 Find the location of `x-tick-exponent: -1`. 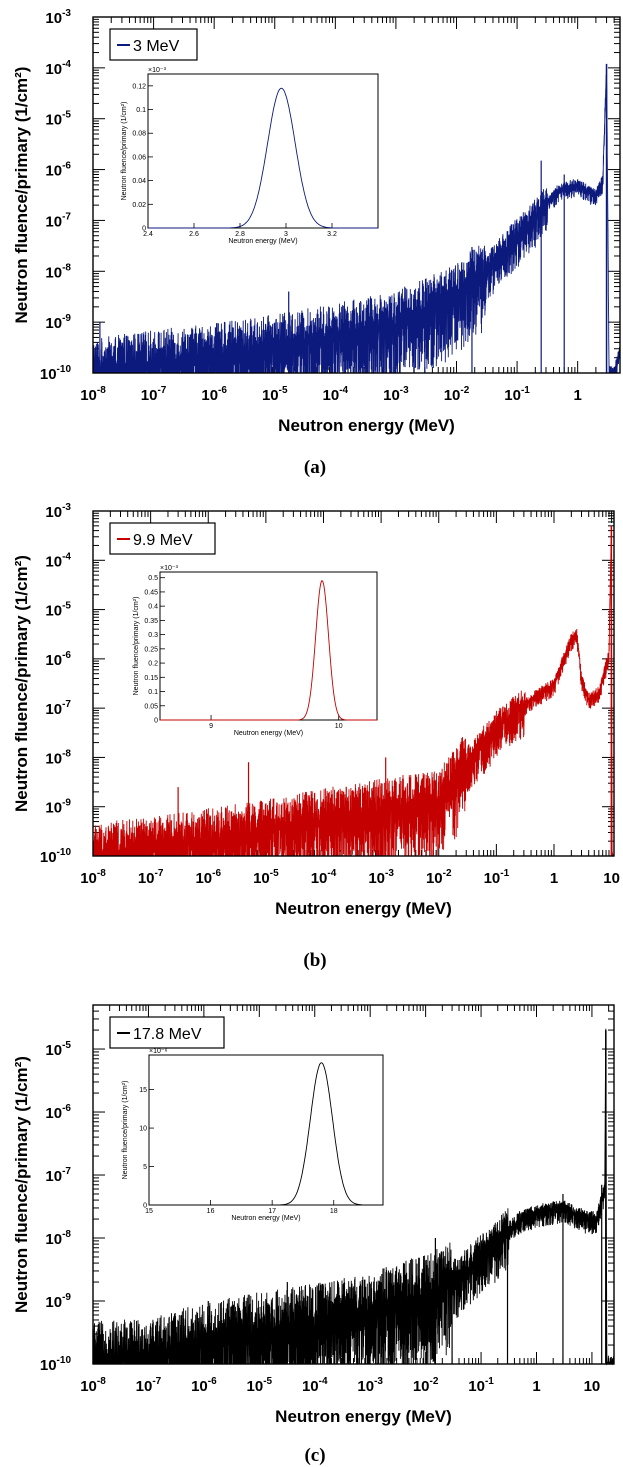

x-tick-exponent: -1 is located at coordinates (504, 873).